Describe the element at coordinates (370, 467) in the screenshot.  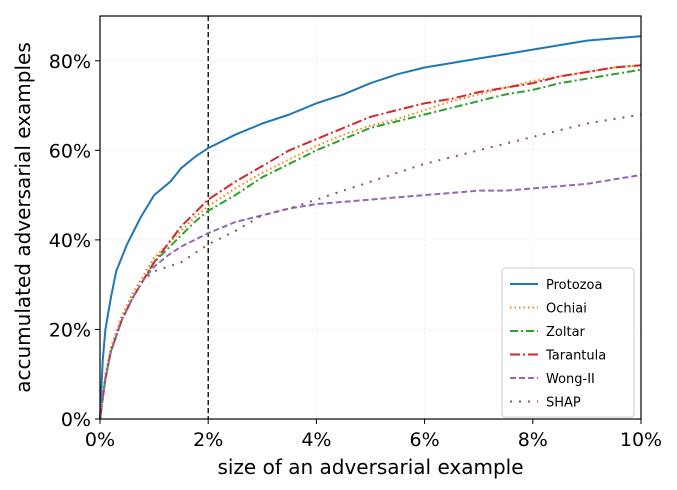
I see `x-axis-label: size of an adversarial example` at that location.